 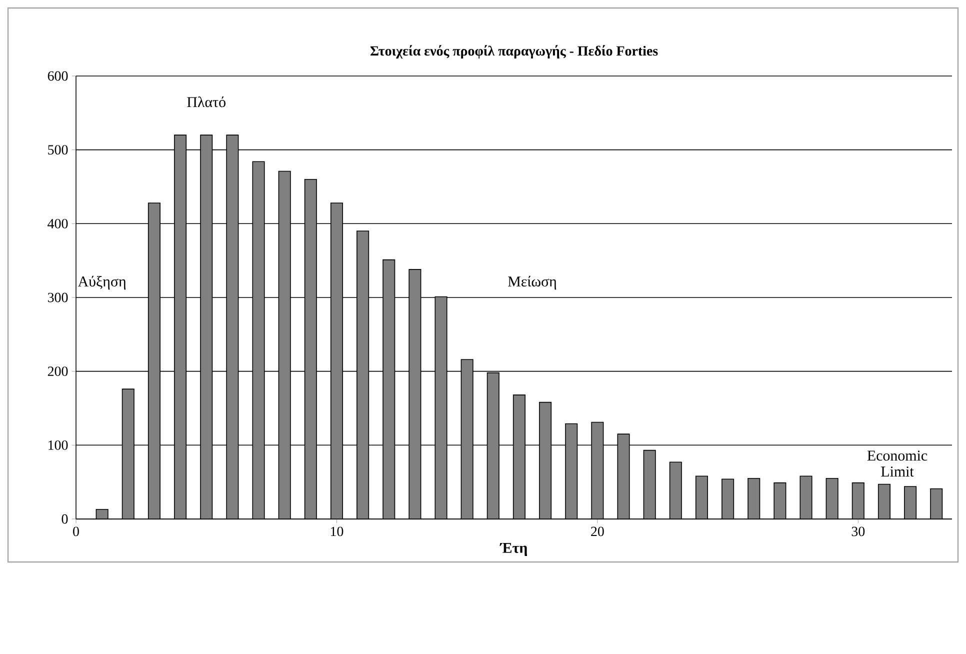 What do you see at coordinates (514, 51) in the screenshot?
I see `chart-title: Στοιχεία ενός προφίλ παραγωγής - Πεδίο Forties` at bounding box center [514, 51].